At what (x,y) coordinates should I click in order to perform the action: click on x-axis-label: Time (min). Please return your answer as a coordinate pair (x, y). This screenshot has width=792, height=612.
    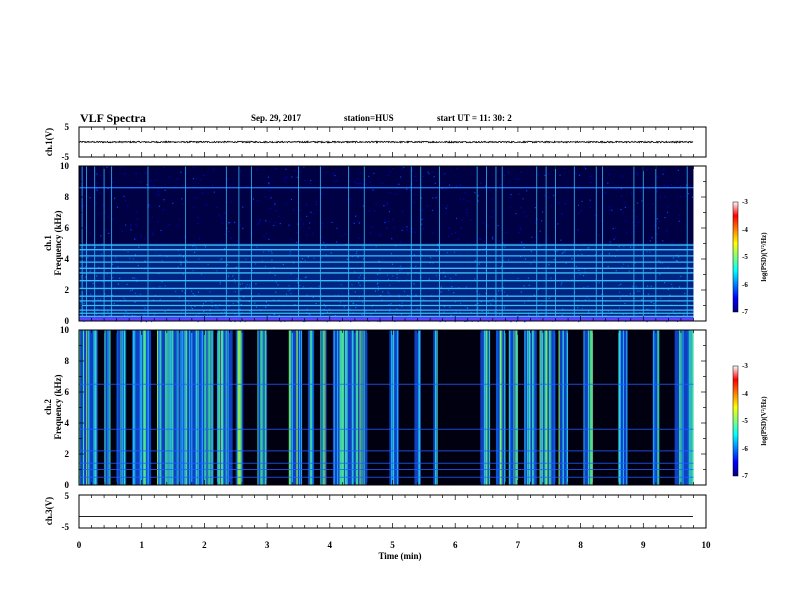
    Looking at the image, I should click on (400, 556).